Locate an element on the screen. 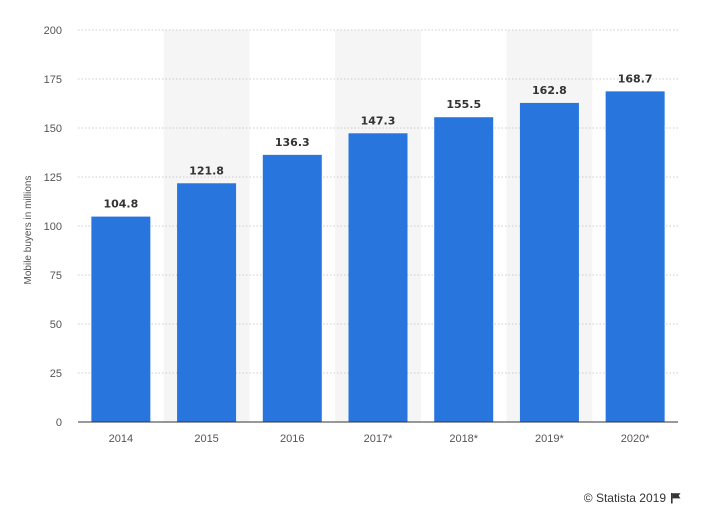 The height and width of the screenshot is (514, 704). x-tick-label: 2015 is located at coordinates (206, 439).